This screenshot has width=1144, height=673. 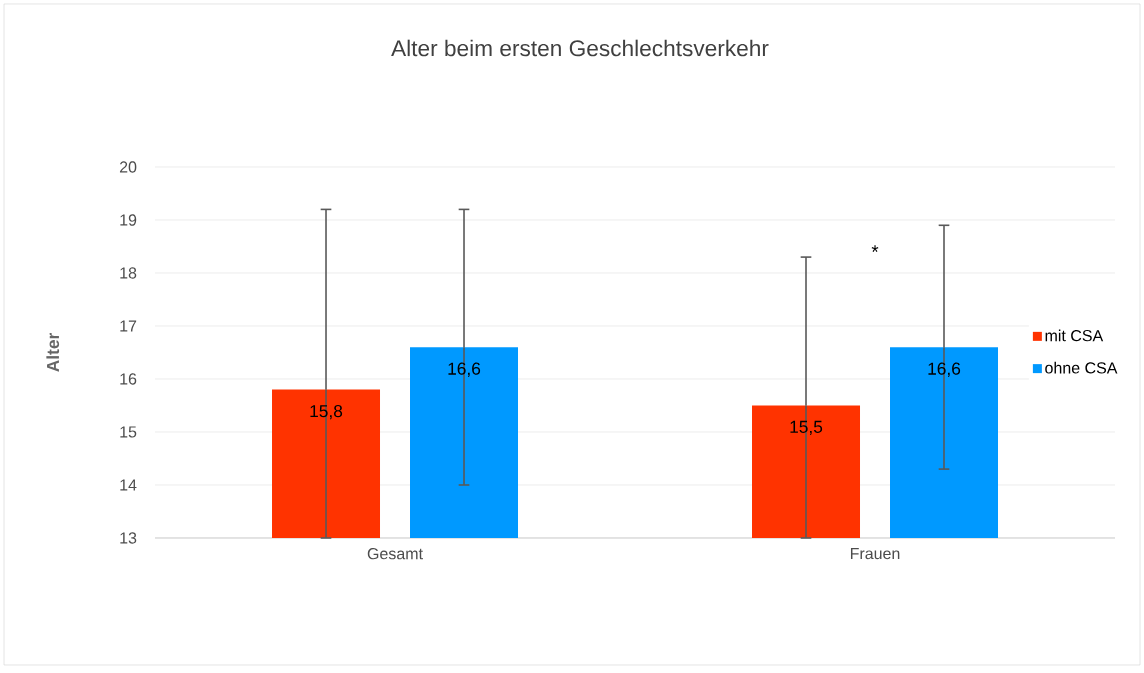 What do you see at coordinates (128, 220) in the screenshot?
I see `y-tick-label: 19` at bounding box center [128, 220].